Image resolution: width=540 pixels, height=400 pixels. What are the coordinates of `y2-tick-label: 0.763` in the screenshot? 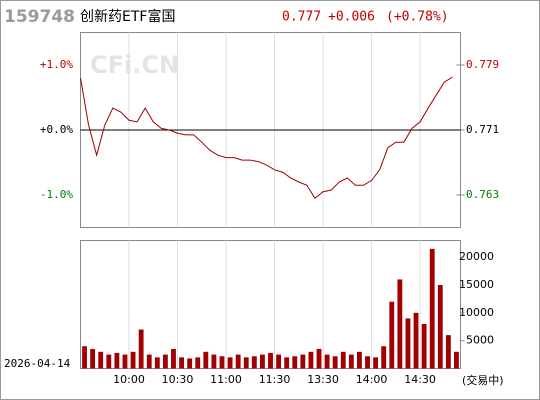 It's located at (482, 194).